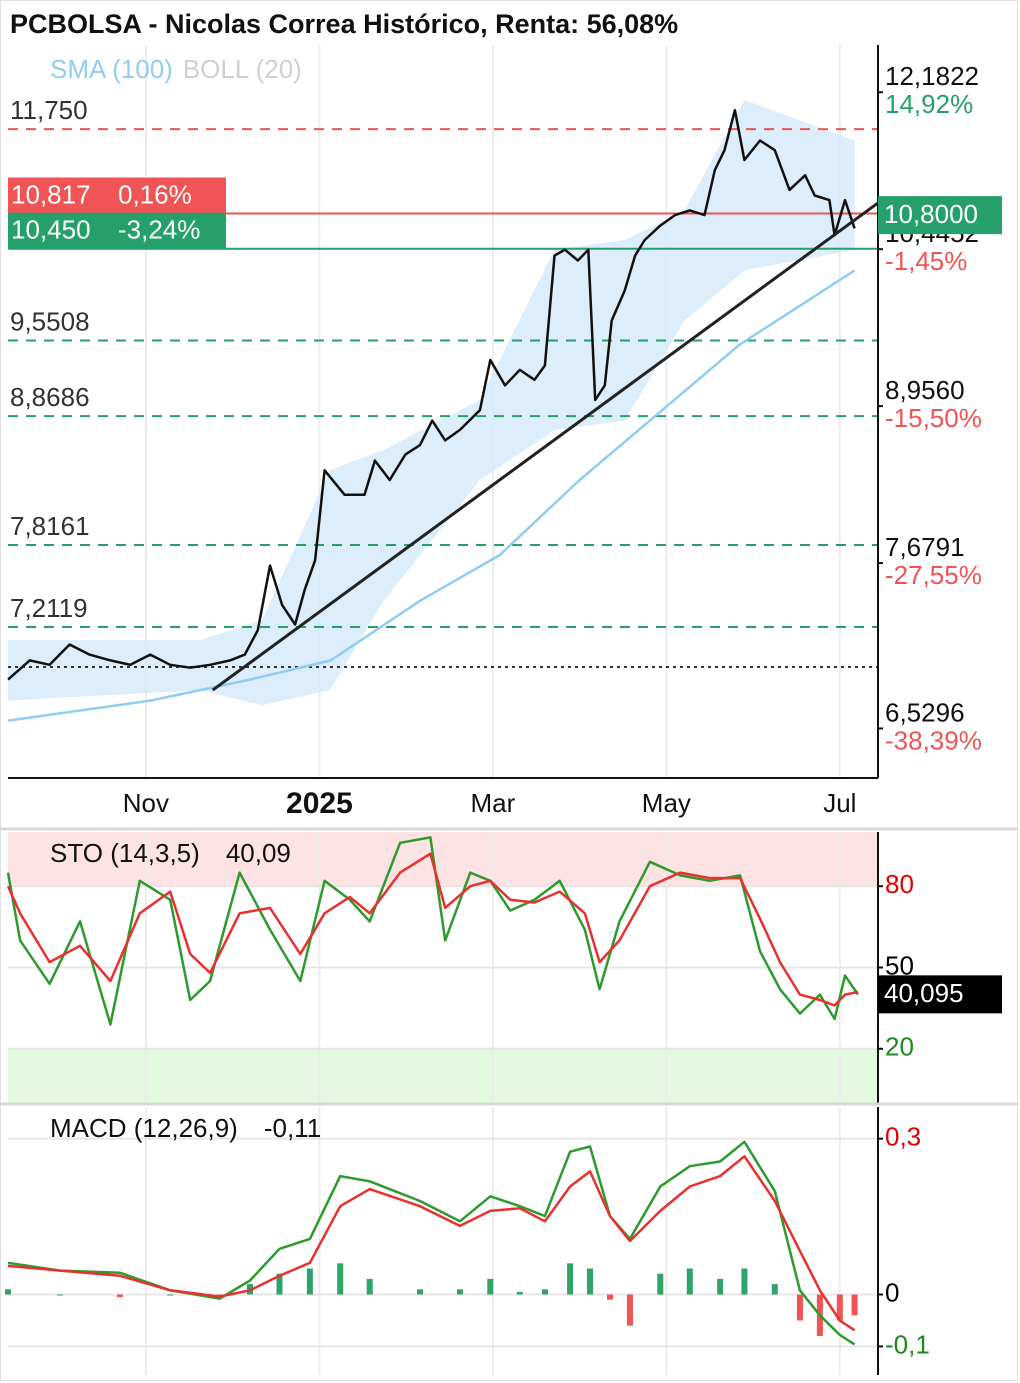 The width and height of the screenshot is (1020, 1383). Describe the element at coordinates (125, 853) in the screenshot. I see `panel-title: STO (14,3,5)` at that location.